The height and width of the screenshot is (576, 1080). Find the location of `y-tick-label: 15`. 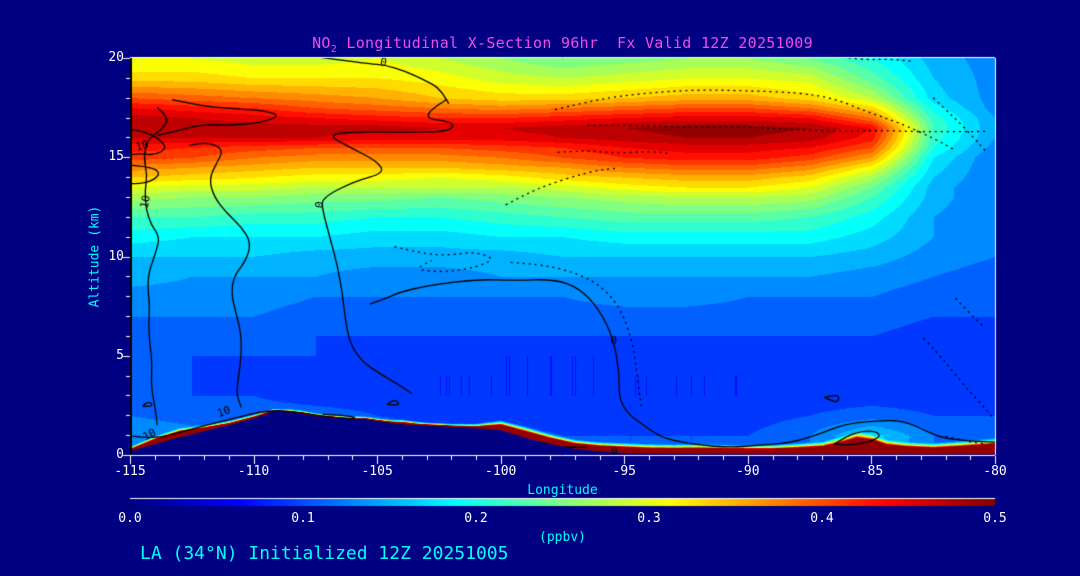

y-tick-label: 15 is located at coordinates (116, 157).